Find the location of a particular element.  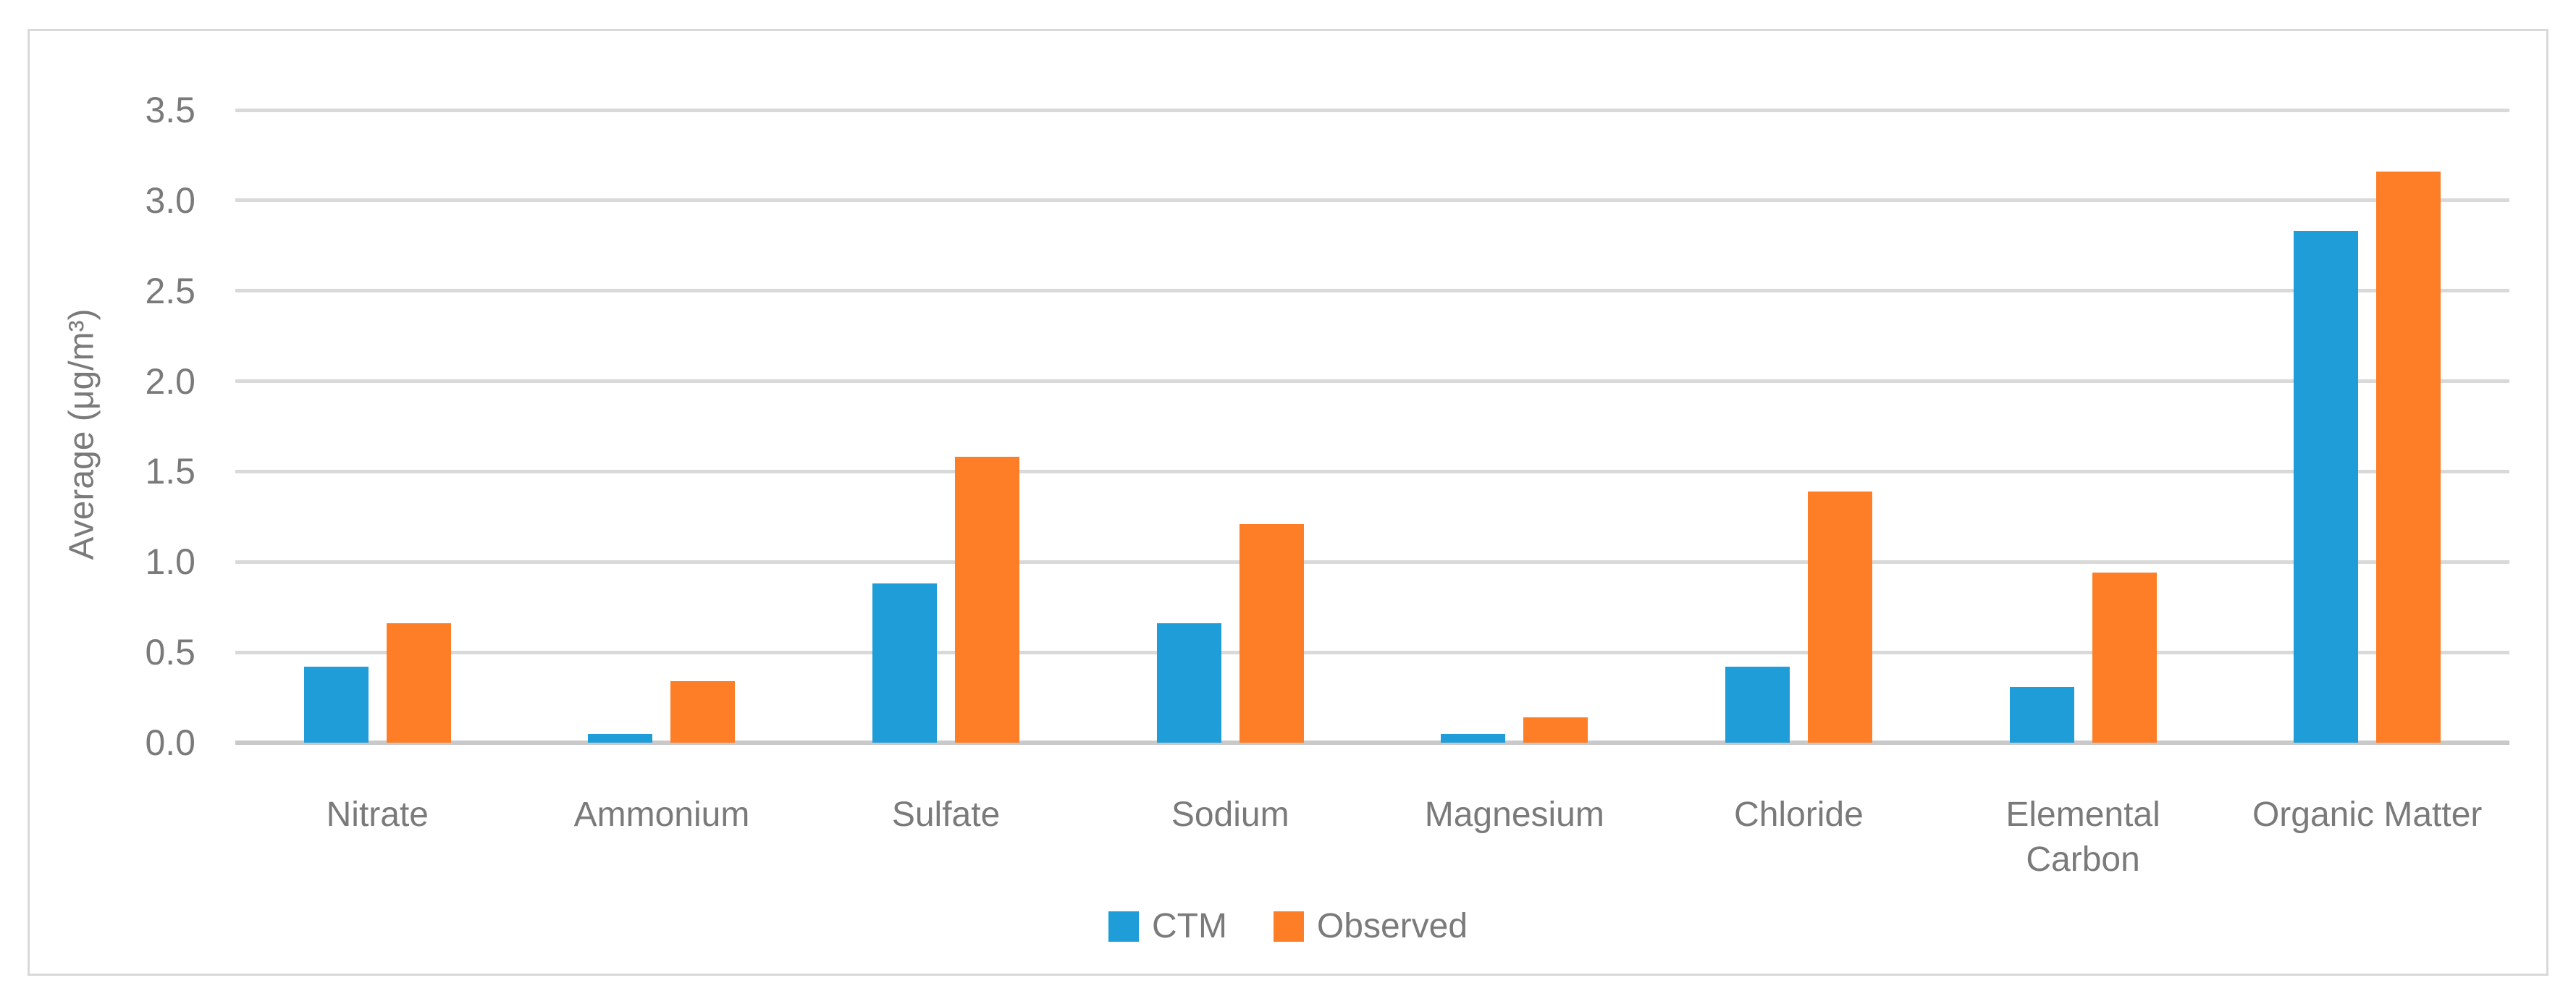

legend-item-observed: Observed is located at coordinates (1370, 926).